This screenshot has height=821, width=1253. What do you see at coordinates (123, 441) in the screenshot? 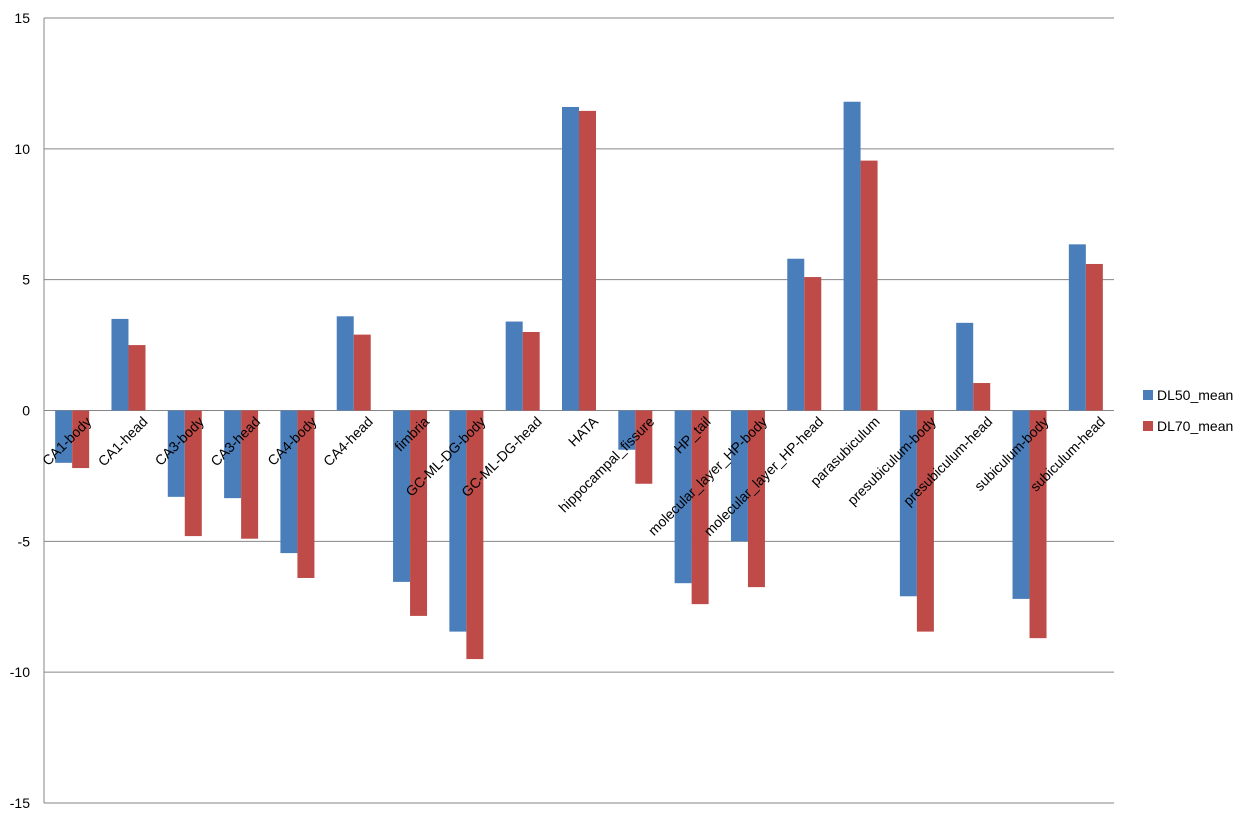
I see `x-tick-label: CA1-head` at bounding box center [123, 441].